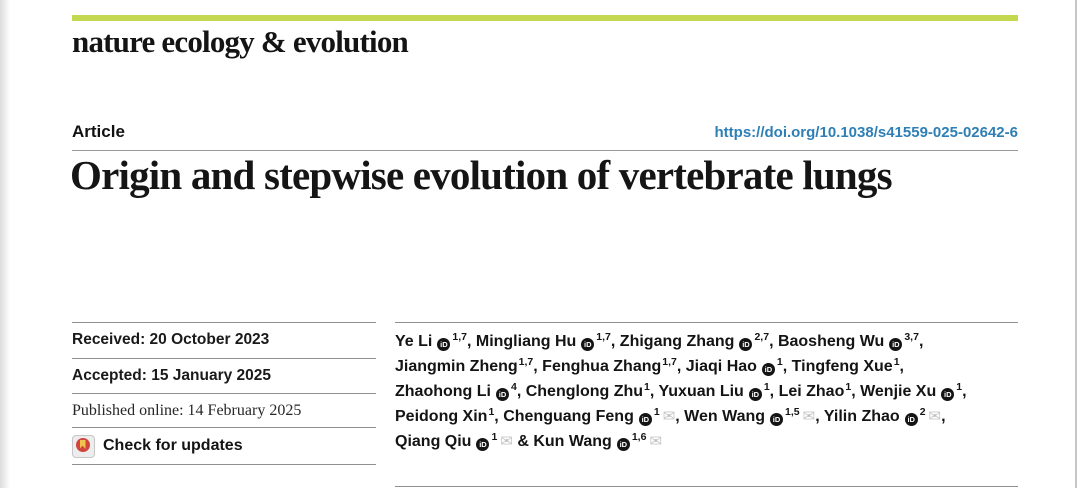  I want to click on author-name-text: Zhaohong Li, so click(443, 391).